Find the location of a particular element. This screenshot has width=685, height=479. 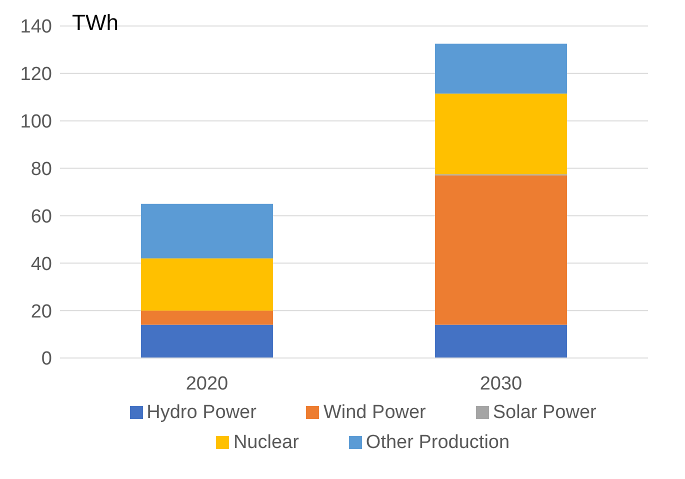

legend-label: Hydro Power is located at coordinates (201, 412).